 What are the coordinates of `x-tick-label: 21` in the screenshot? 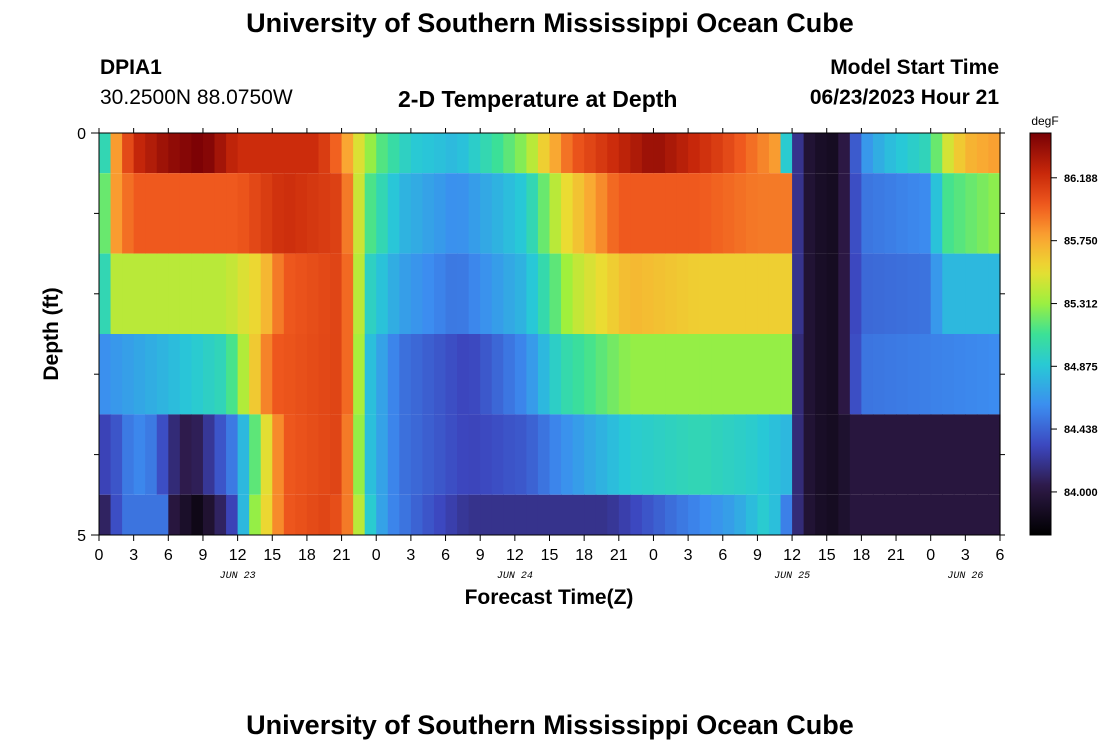 It's located at (896, 555).